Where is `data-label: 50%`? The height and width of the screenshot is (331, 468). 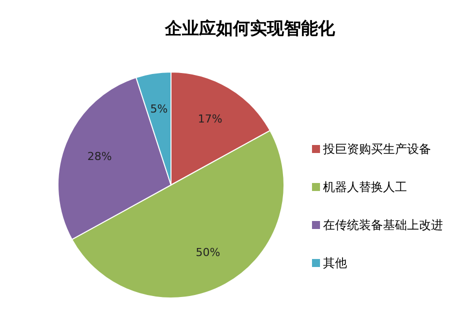
data-label: 50% is located at coordinates (208, 252).